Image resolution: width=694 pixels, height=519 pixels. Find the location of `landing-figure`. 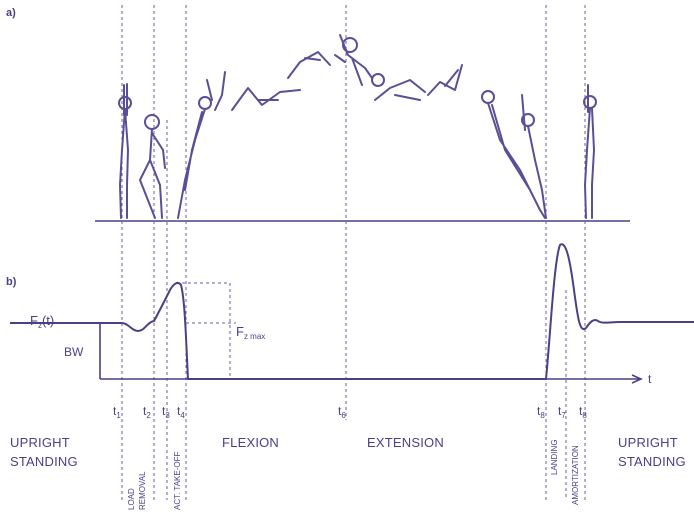

landing-figure is located at coordinates (513, 154).